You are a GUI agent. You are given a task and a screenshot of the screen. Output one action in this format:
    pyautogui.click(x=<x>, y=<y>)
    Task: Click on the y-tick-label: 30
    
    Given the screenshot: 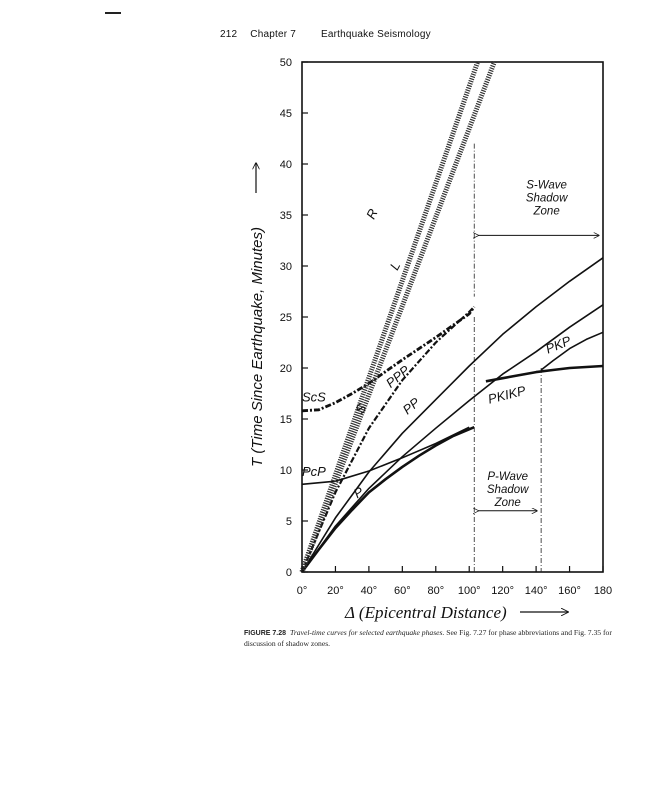 What is the action you would take?
    pyautogui.click(x=286, y=267)
    